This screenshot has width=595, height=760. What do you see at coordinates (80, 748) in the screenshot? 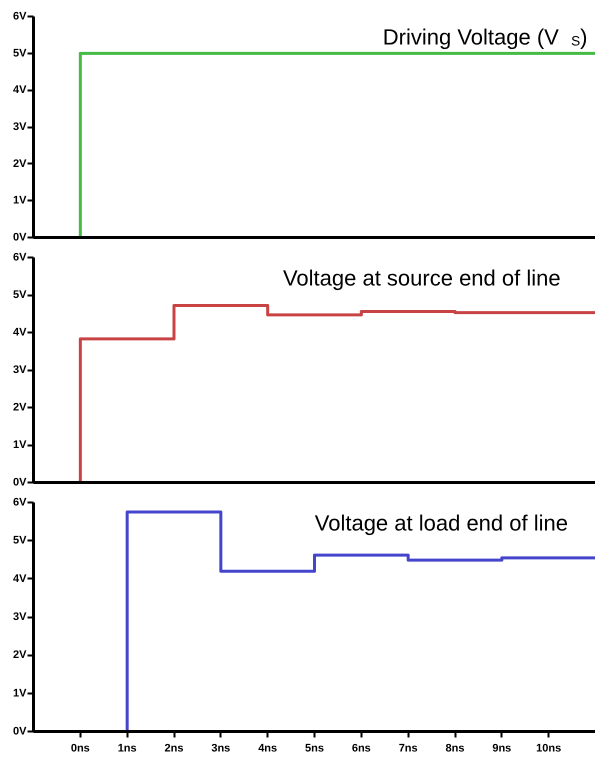
I see `x-tick-label: 0ns` at bounding box center [80, 748].